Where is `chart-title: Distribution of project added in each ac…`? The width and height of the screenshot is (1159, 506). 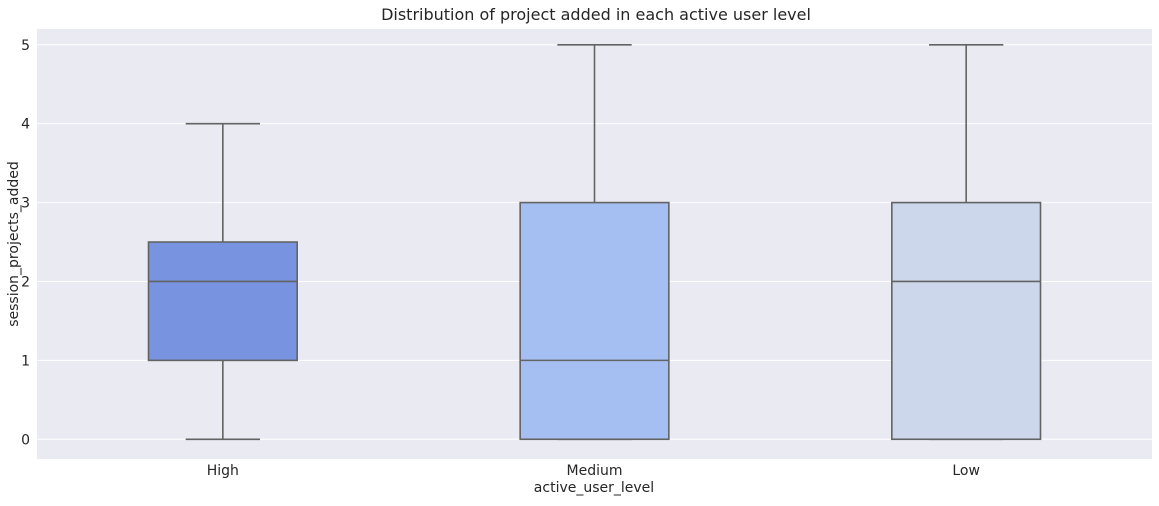
chart-title: Distribution of project added in each ac… is located at coordinates (596, 14).